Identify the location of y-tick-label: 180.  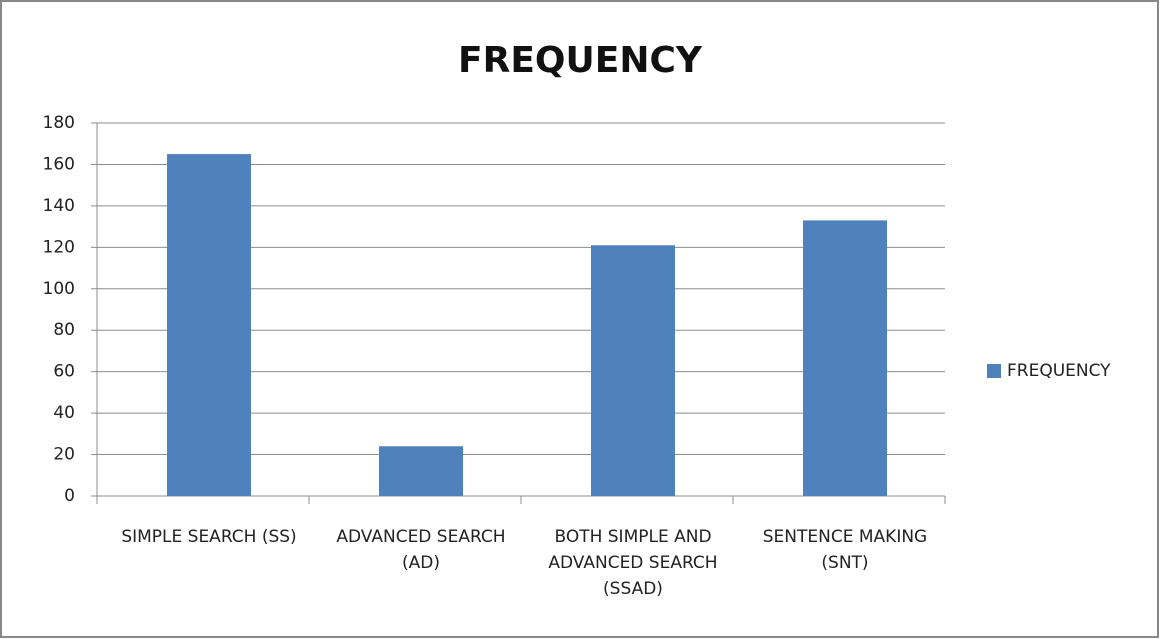
(59, 123).